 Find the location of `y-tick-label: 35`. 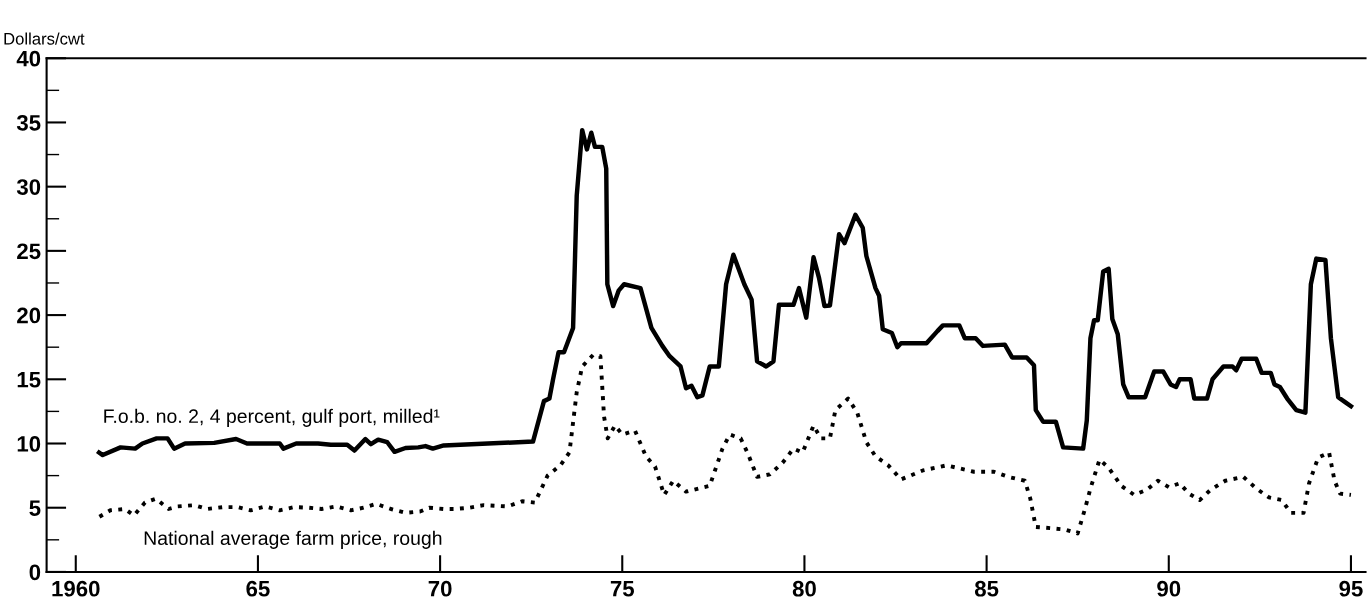

y-tick-label: 35 is located at coordinates (28, 122).